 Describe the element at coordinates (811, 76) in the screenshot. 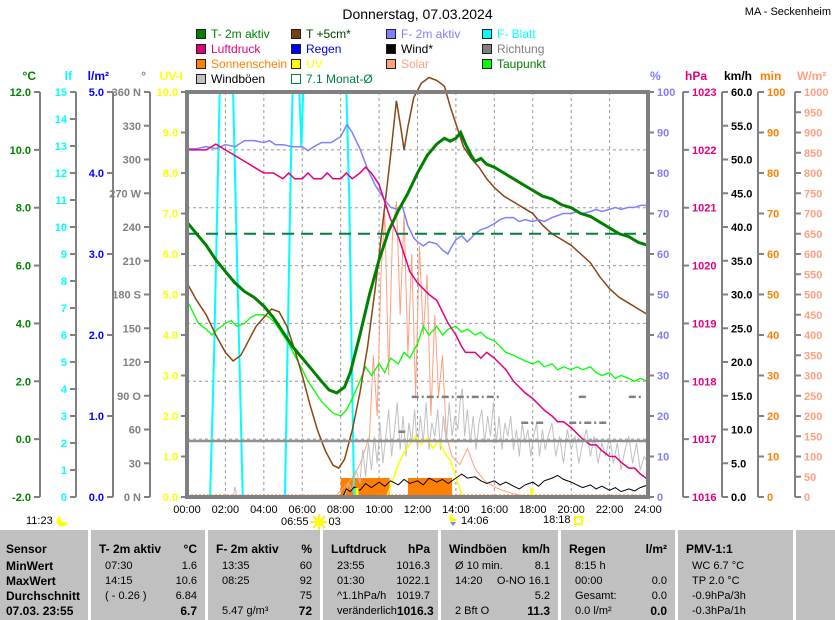

I see `axis-unit-solar_wm2: W/m²` at that location.